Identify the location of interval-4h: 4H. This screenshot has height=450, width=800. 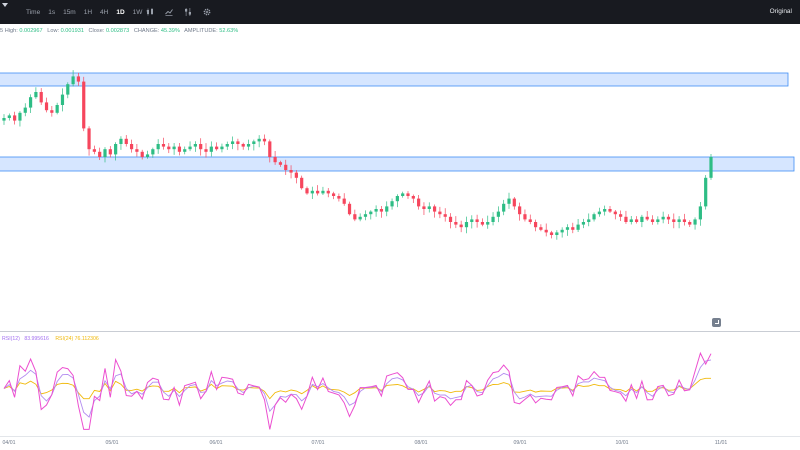
(104, 12).